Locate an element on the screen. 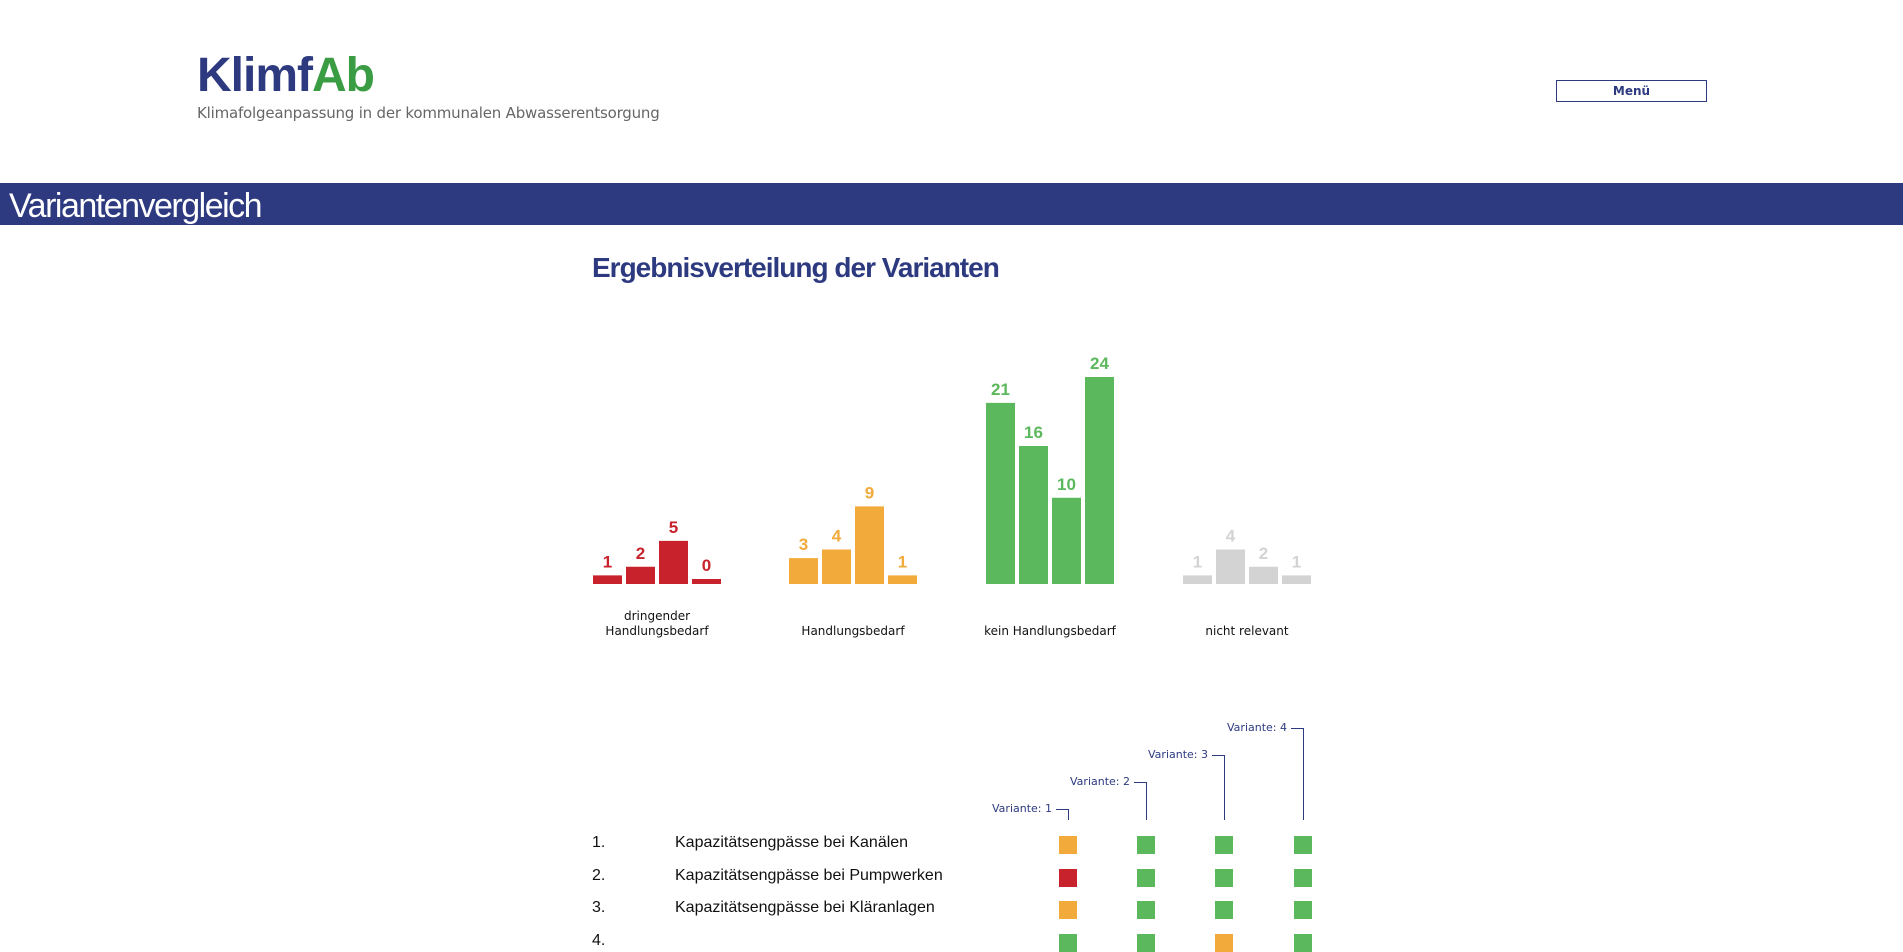  bar-value-label: 24 is located at coordinates (1099, 363).